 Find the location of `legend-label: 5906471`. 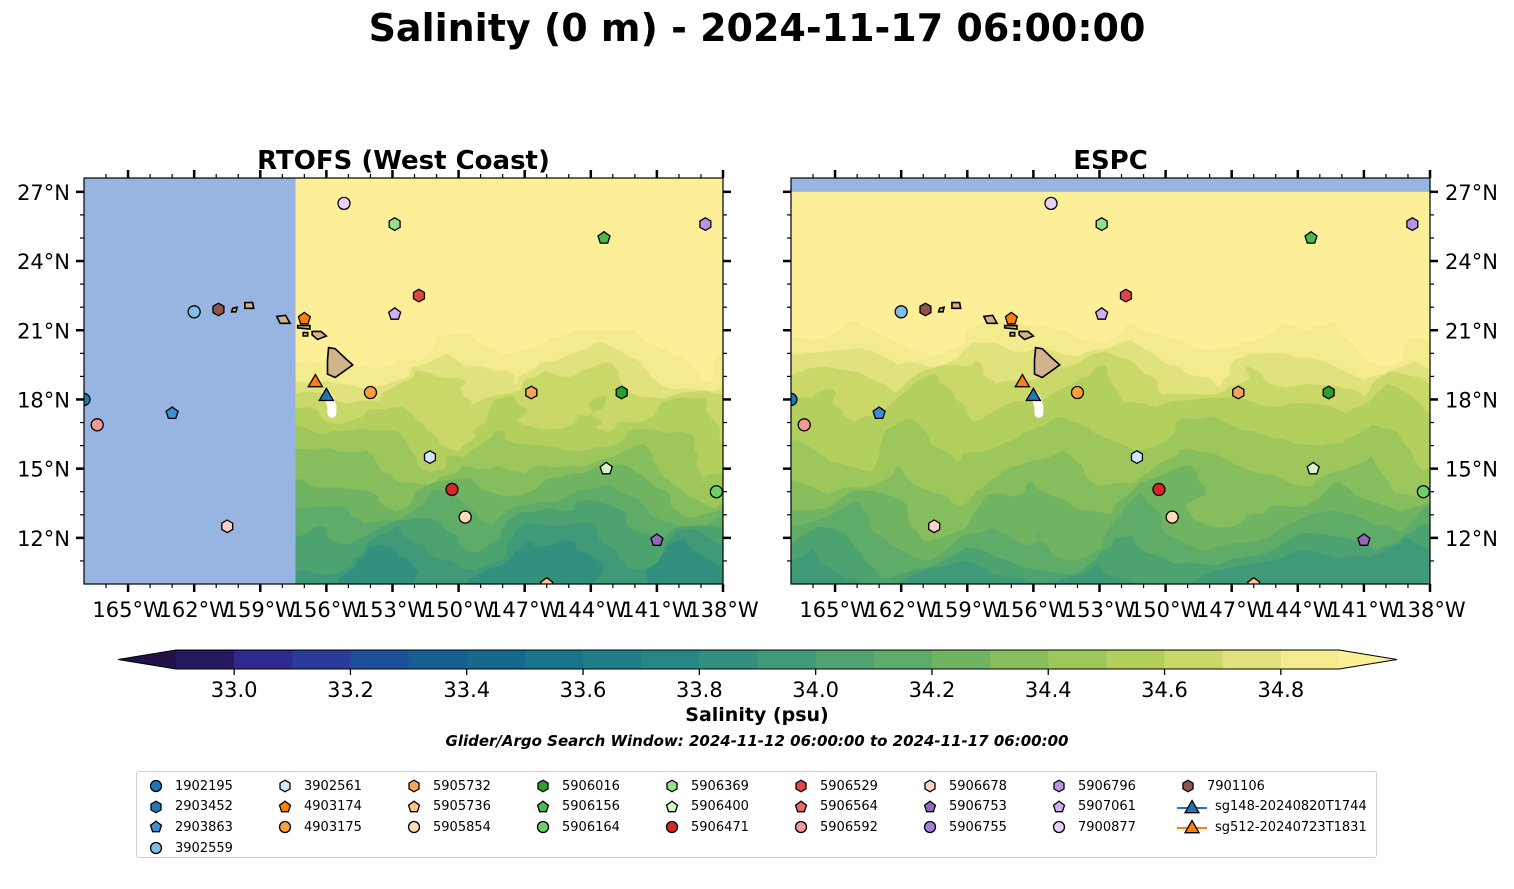

legend-label: 5906471 is located at coordinates (720, 827).